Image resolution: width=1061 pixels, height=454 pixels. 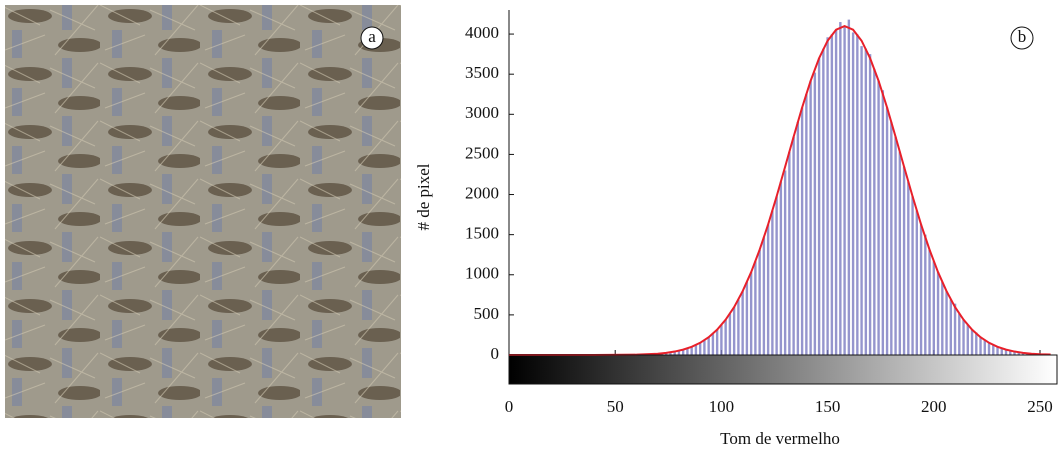 What do you see at coordinates (482, 273) in the screenshot?
I see `y-tick-label: 1000` at bounding box center [482, 273].